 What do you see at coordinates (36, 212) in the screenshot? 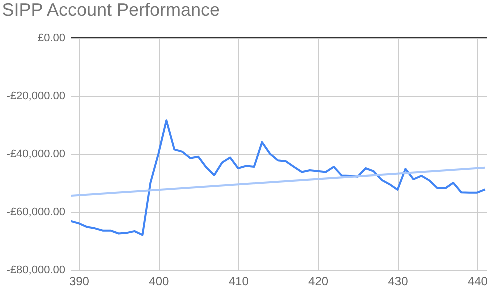
I see `y-tick-label: -£60,000.00` at bounding box center [36, 212].